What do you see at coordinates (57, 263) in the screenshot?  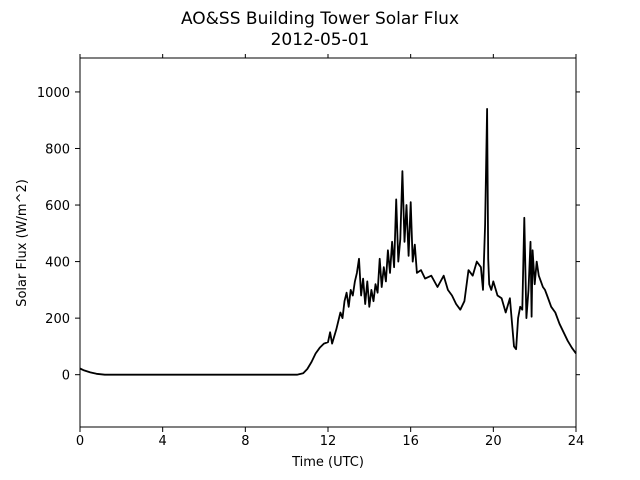 I see `y-tick-label: 400` at bounding box center [57, 263].